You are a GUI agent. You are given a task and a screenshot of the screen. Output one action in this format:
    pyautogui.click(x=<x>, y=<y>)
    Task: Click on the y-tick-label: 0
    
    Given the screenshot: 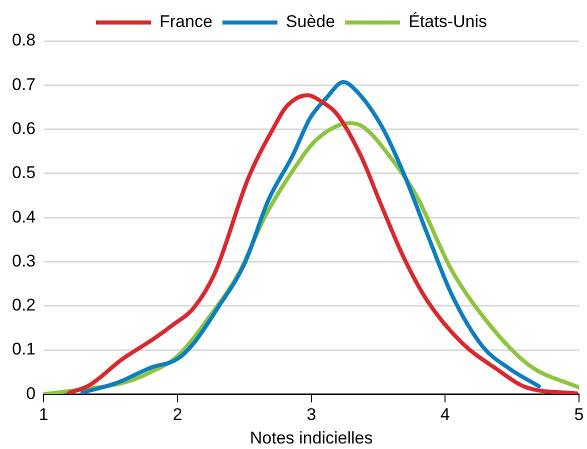 What is the action you would take?
    pyautogui.click(x=31, y=393)
    